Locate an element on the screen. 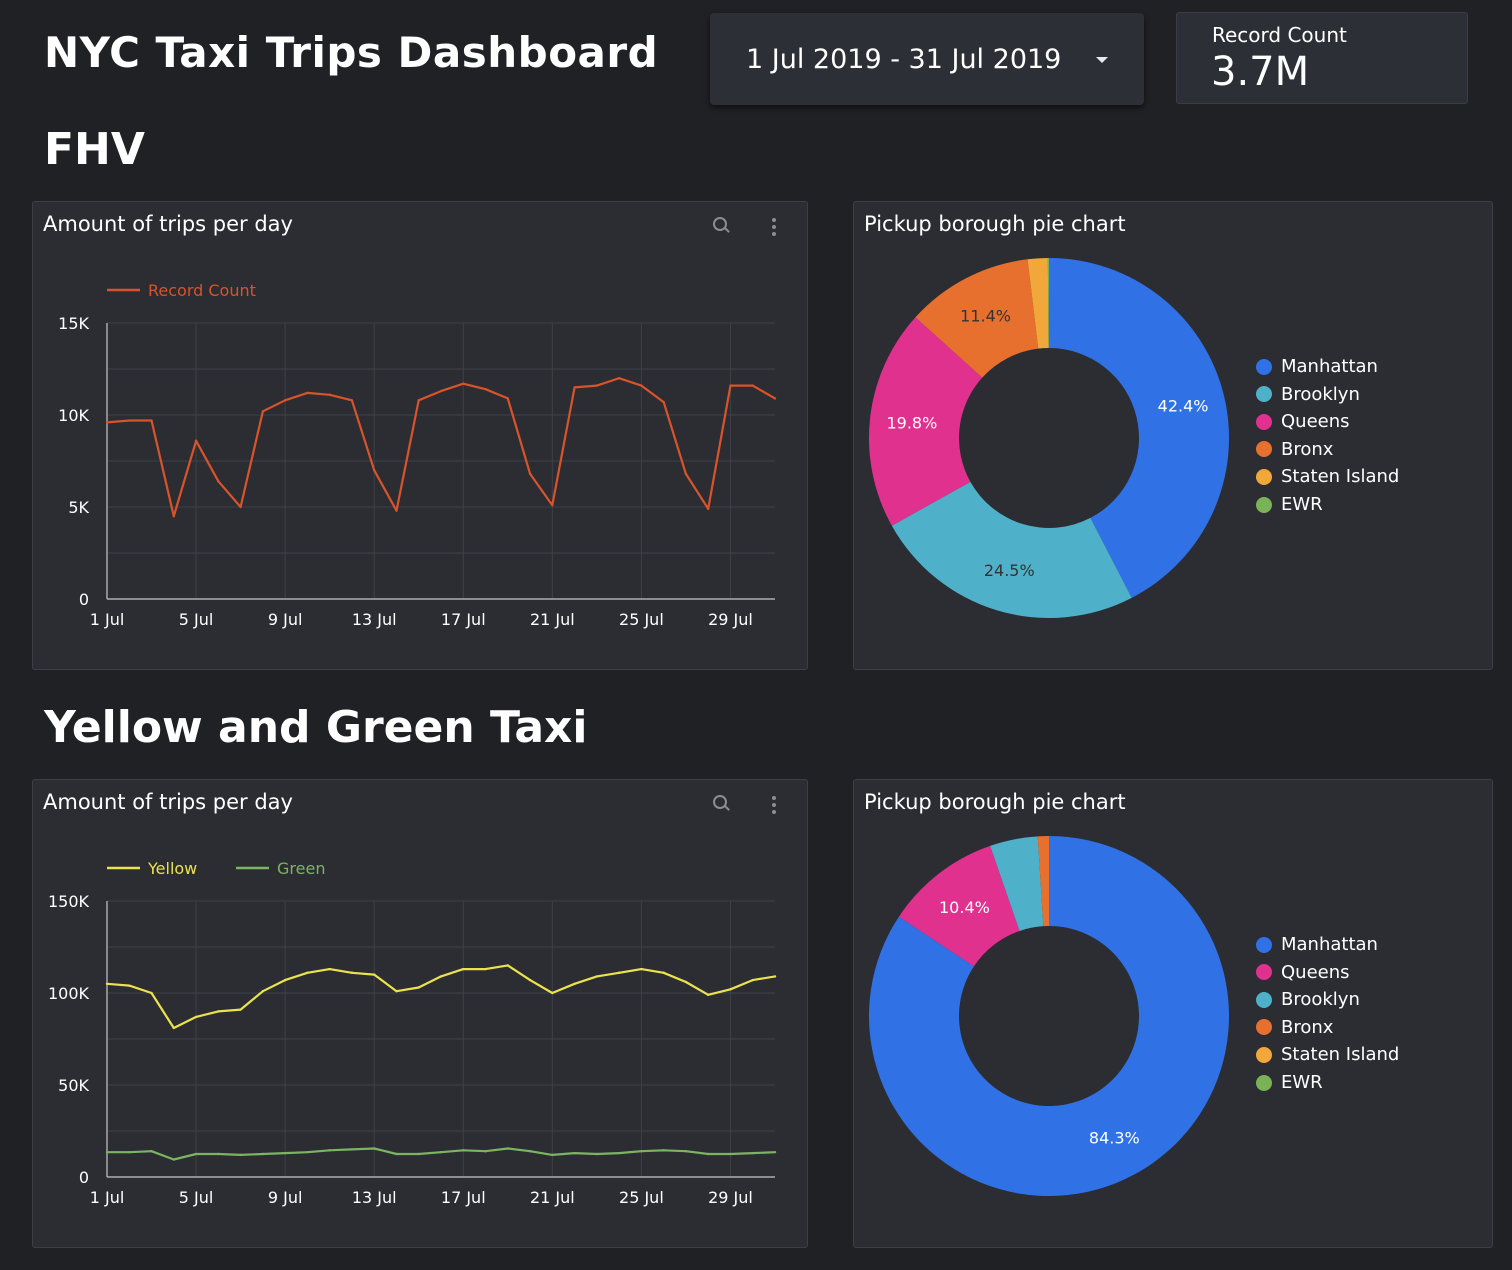 This screenshot has height=1270, width=1512. pie-slice-label: 42.4% is located at coordinates (1183, 405).